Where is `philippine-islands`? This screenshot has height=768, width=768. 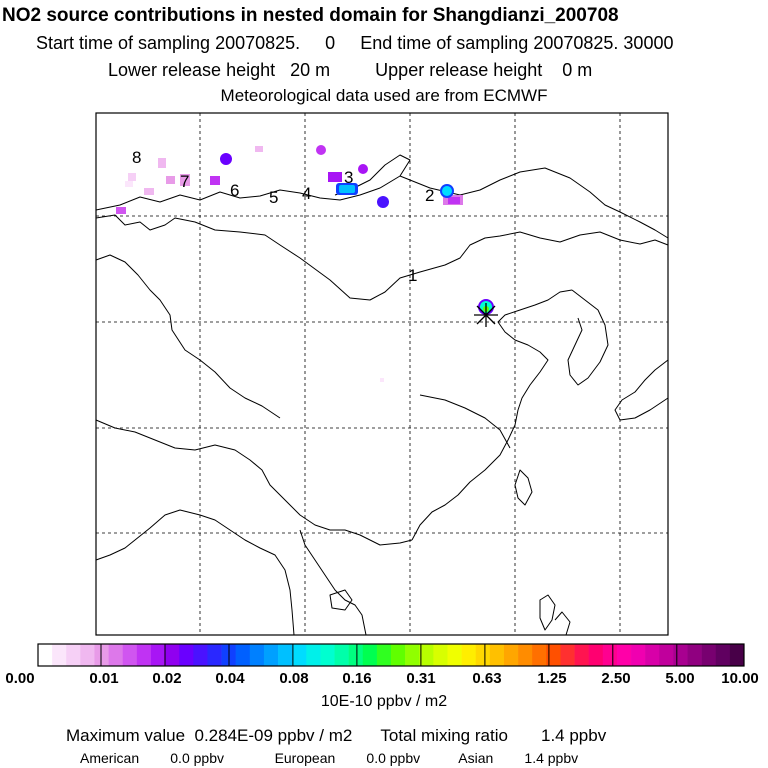
philippine-islands is located at coordinates (562, 623).